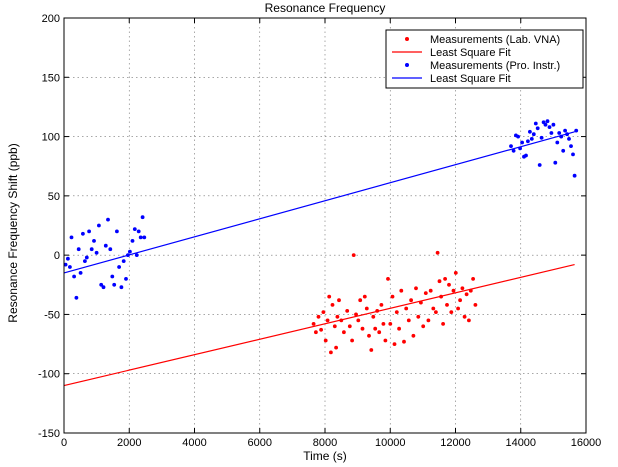 Image resolution: width=618 pixels, height=467 pixels. What do you see at coordinates (51, 78) in the screenshot?
I see `y-tick-label: 150` at bounding box center [51, 78].